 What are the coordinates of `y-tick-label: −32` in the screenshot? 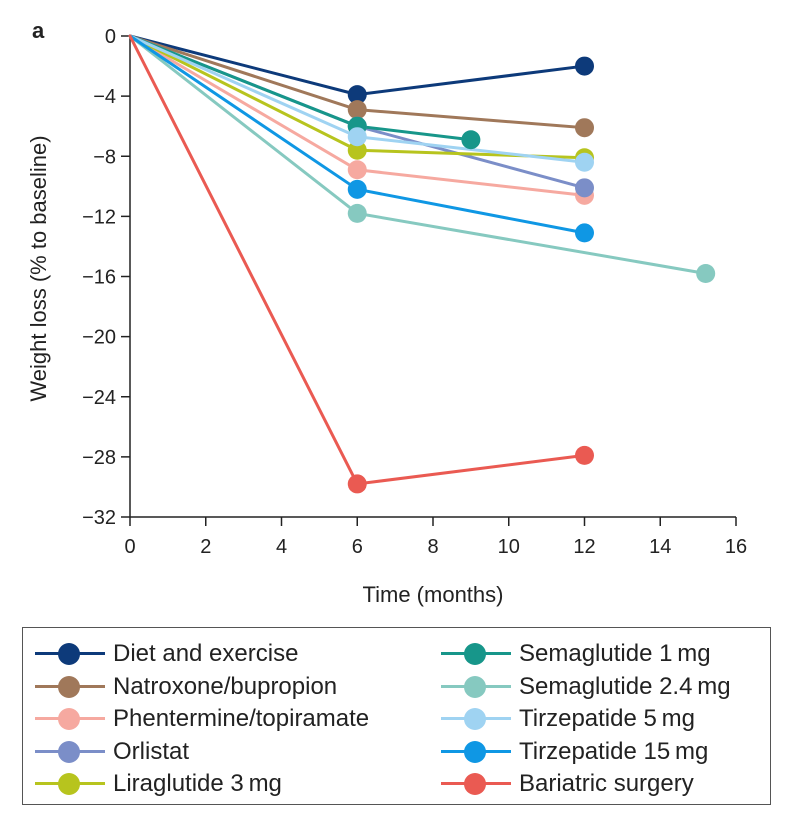 It's located at (99, 518).